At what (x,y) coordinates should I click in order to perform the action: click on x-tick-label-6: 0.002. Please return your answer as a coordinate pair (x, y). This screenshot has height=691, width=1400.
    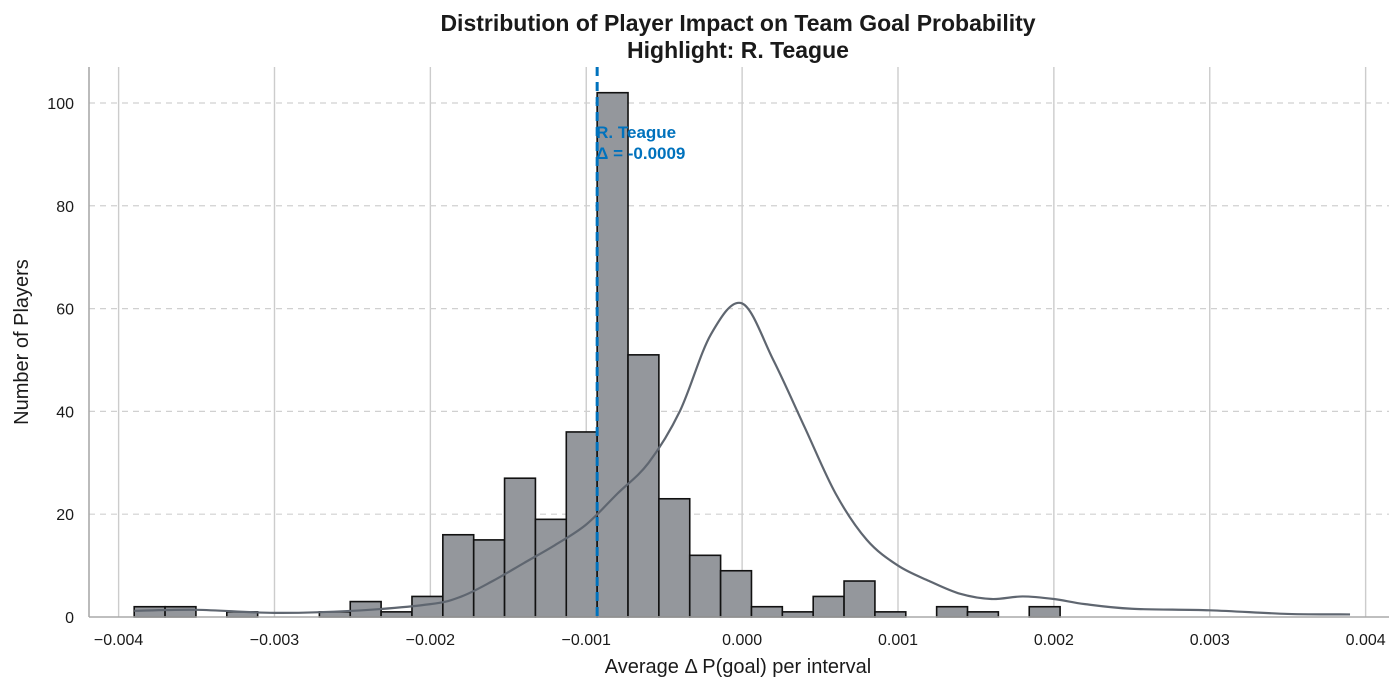
    Looking at the image, I should click on (1054, 640).